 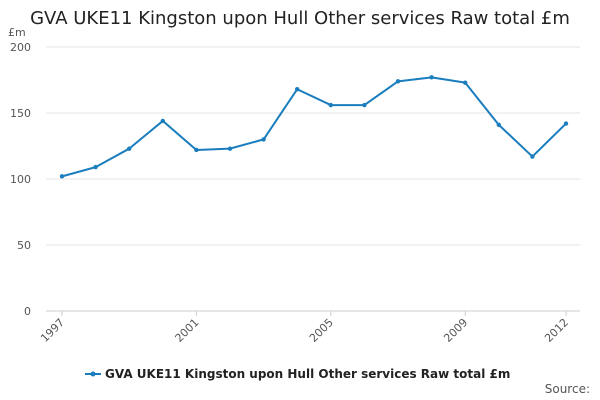 What do you see at coordinates (498, 125) in the screenshot?
I see `data-point-2010` at bounding box center [498, 125].